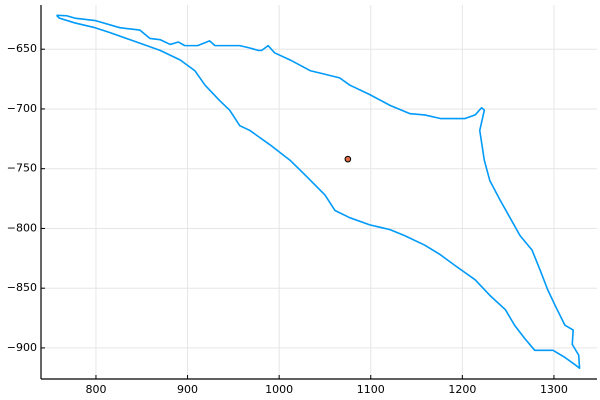  What do you see at coordinates (279, 389) in the screenshot?
I see `x-tick-label: 1000` at bounding box center [279, 389].